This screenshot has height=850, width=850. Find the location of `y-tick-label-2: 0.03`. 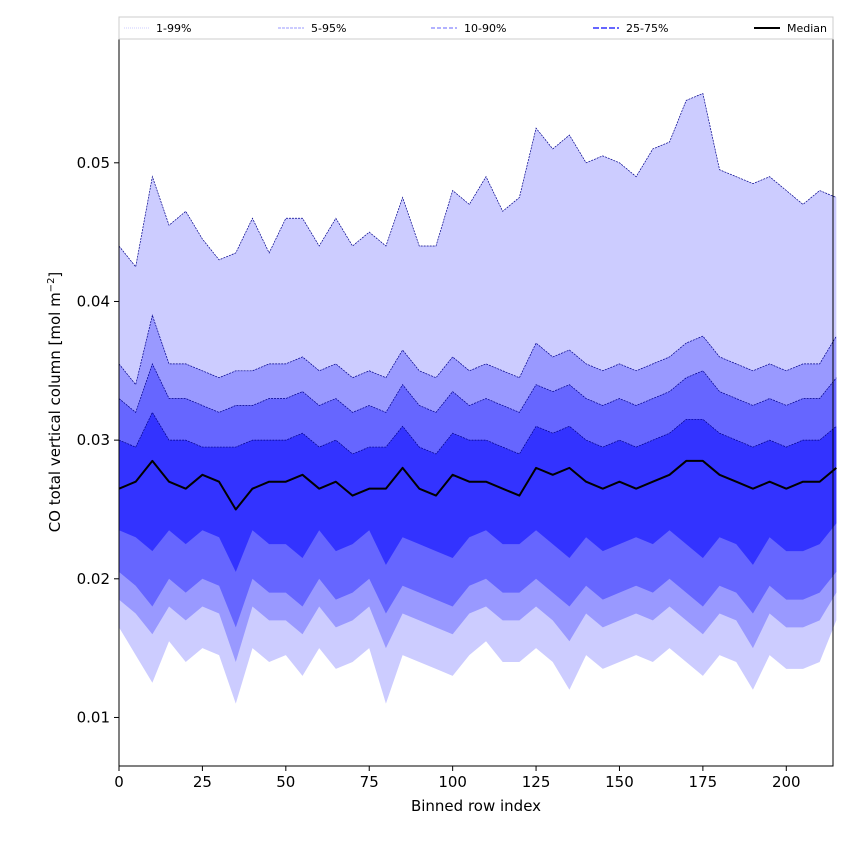

y-tick-label-2: 0.03 is located at coordinates (93, 440).